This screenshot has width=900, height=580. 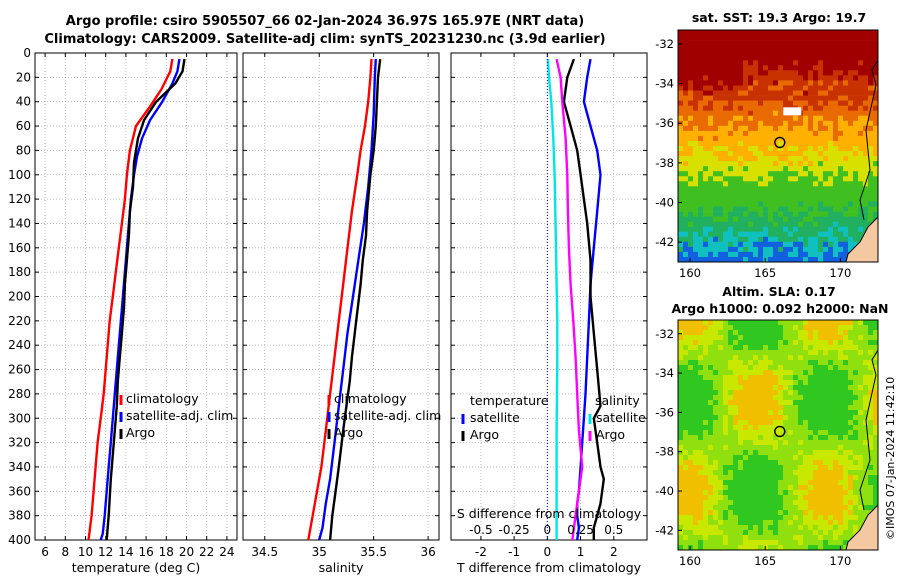 What do you see at coordinates (664, 84) in the screenshot?
I see `map-y-tick-label: -34` at bounding box center [664, 84].